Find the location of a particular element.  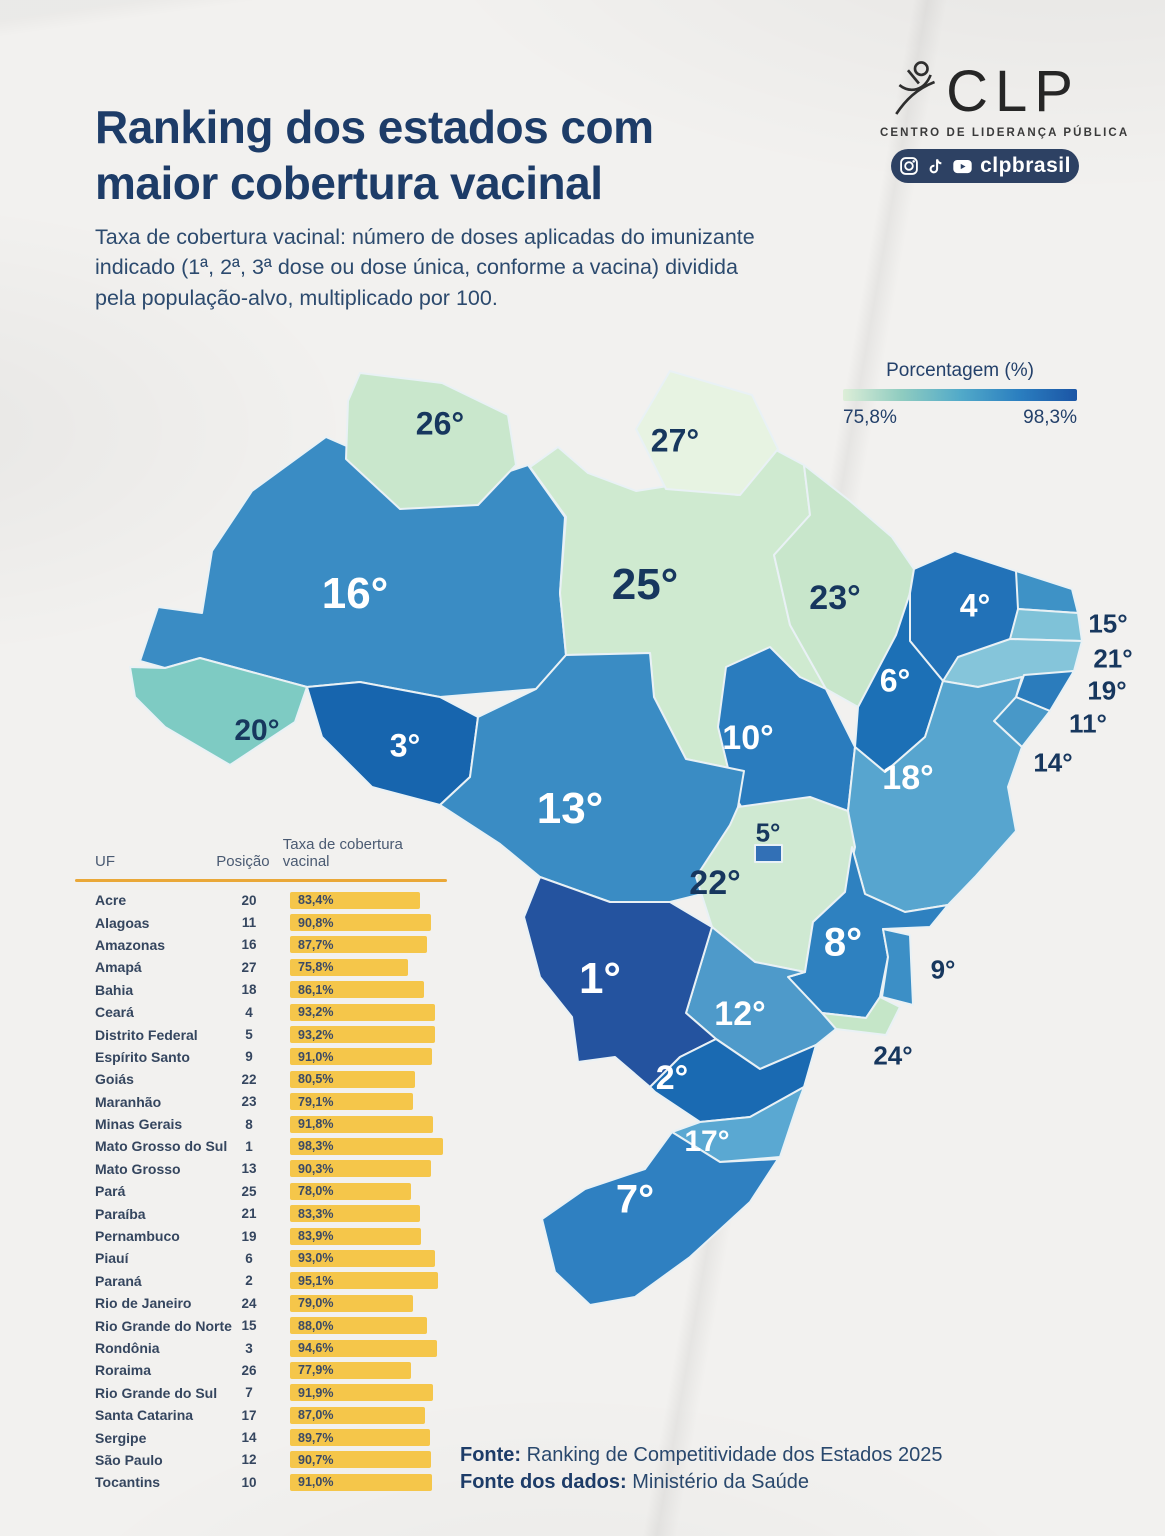

table-row: Minas Gerais 8 91,8% is located at coordinates (261, 1124).